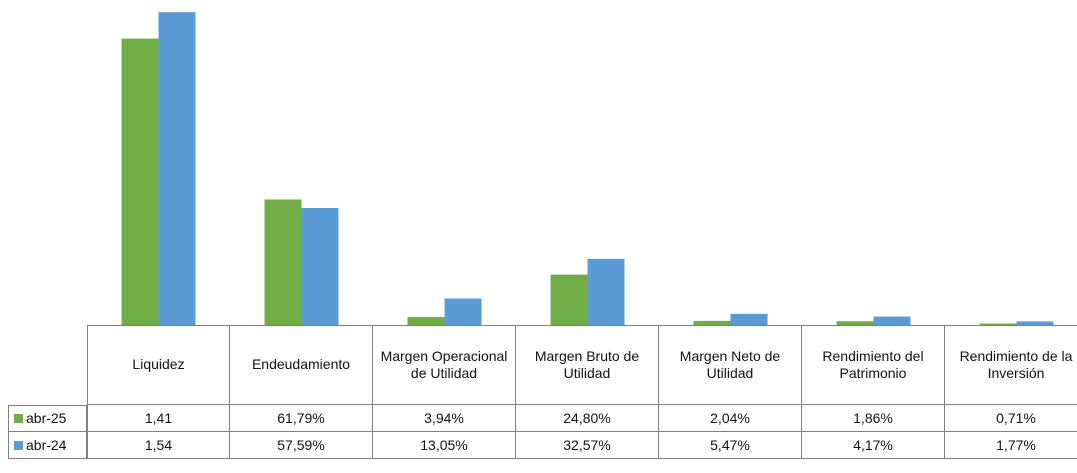 The width and height of the screenshot is (1077, 473). I want to click on value-label-text: 1,54, so click(158, 444).